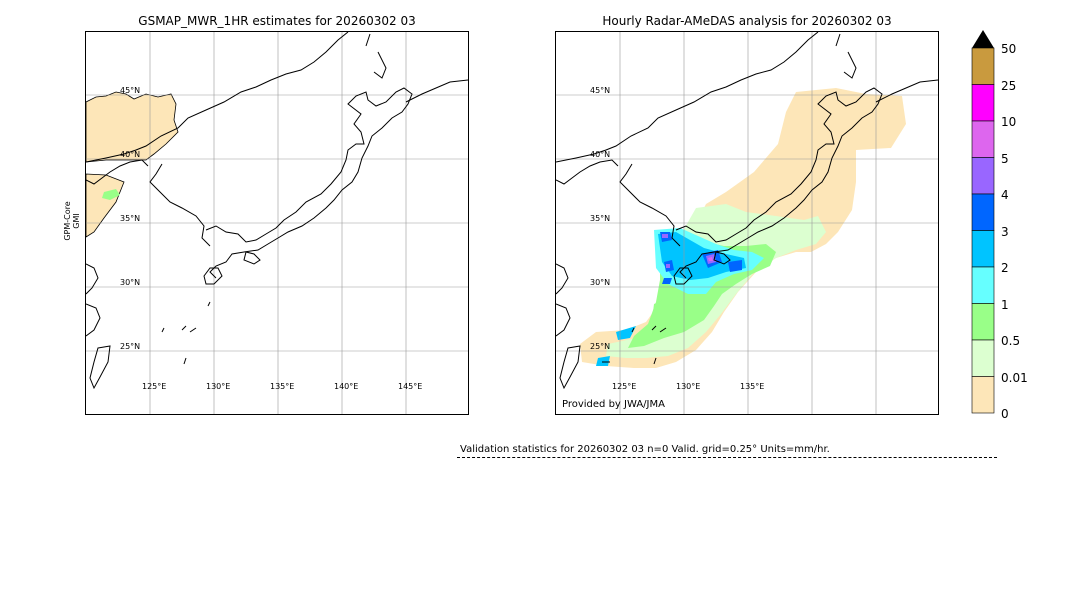  Describe the element at coordinates (1009, 49) in the screenshot. I see `colorbar-label-50: 50` at that location.